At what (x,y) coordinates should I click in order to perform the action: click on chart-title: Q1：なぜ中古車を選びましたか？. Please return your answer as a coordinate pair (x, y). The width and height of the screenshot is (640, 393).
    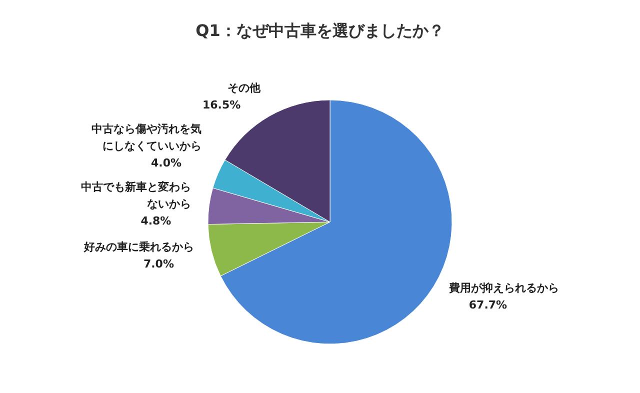
    Looking at the image, I should click on (320, 30).